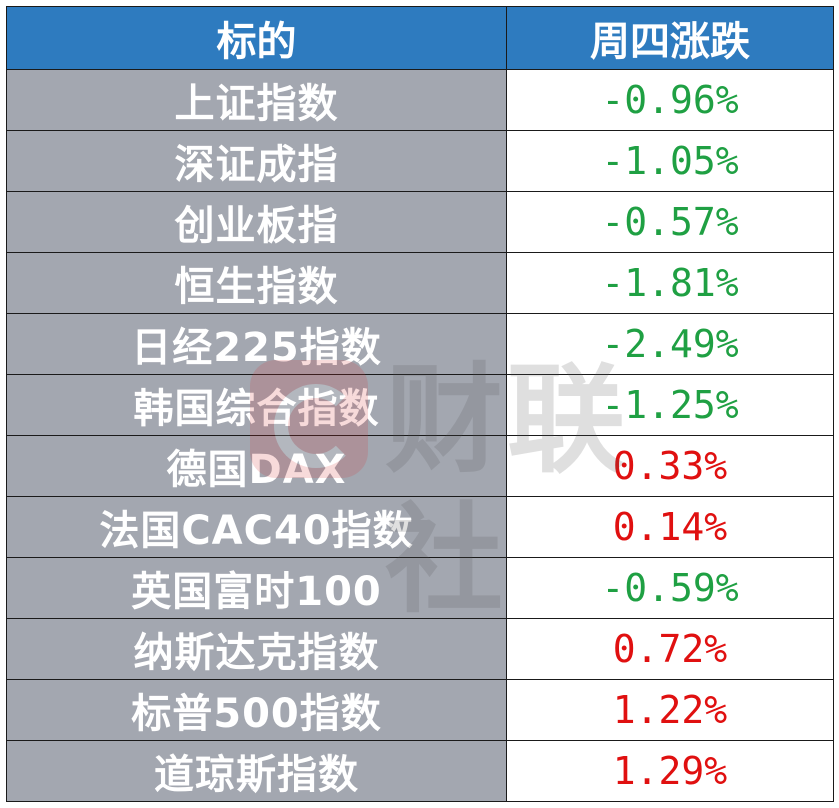 The width and height of the screenshot is (839, 808). Describe the element at coordinates (256, 527) in the screenshot. I see `index-name: 法国CAC40指数` at that location.